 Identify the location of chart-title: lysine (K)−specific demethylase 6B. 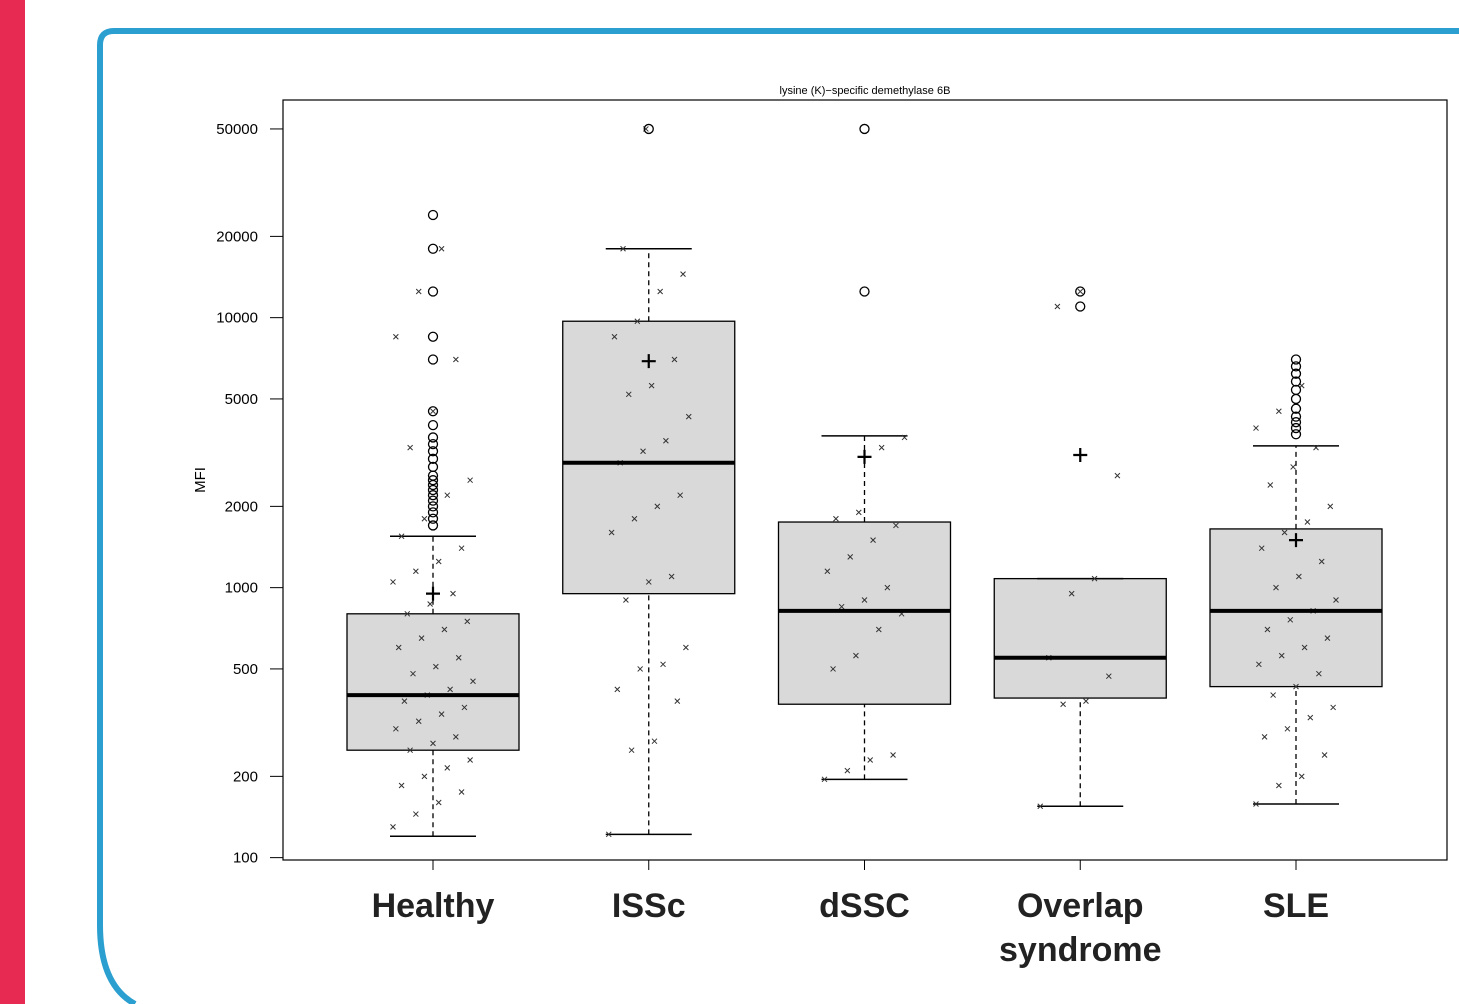
(865, 91).